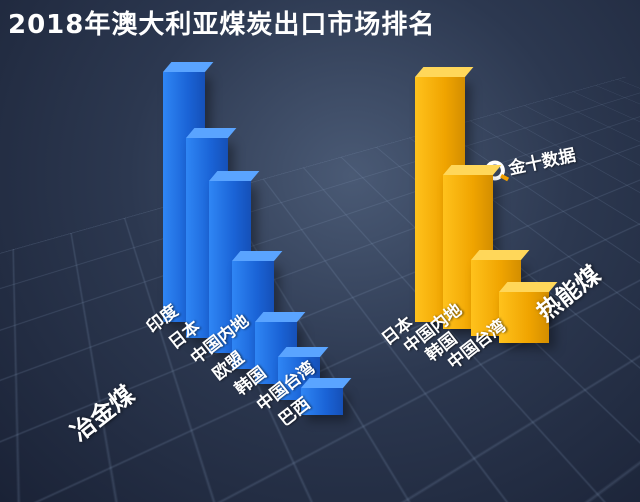  What do you see at coordinates (326, 396) in the screenshot?
I see `bar-巴西` at bounding box center [326, 396].